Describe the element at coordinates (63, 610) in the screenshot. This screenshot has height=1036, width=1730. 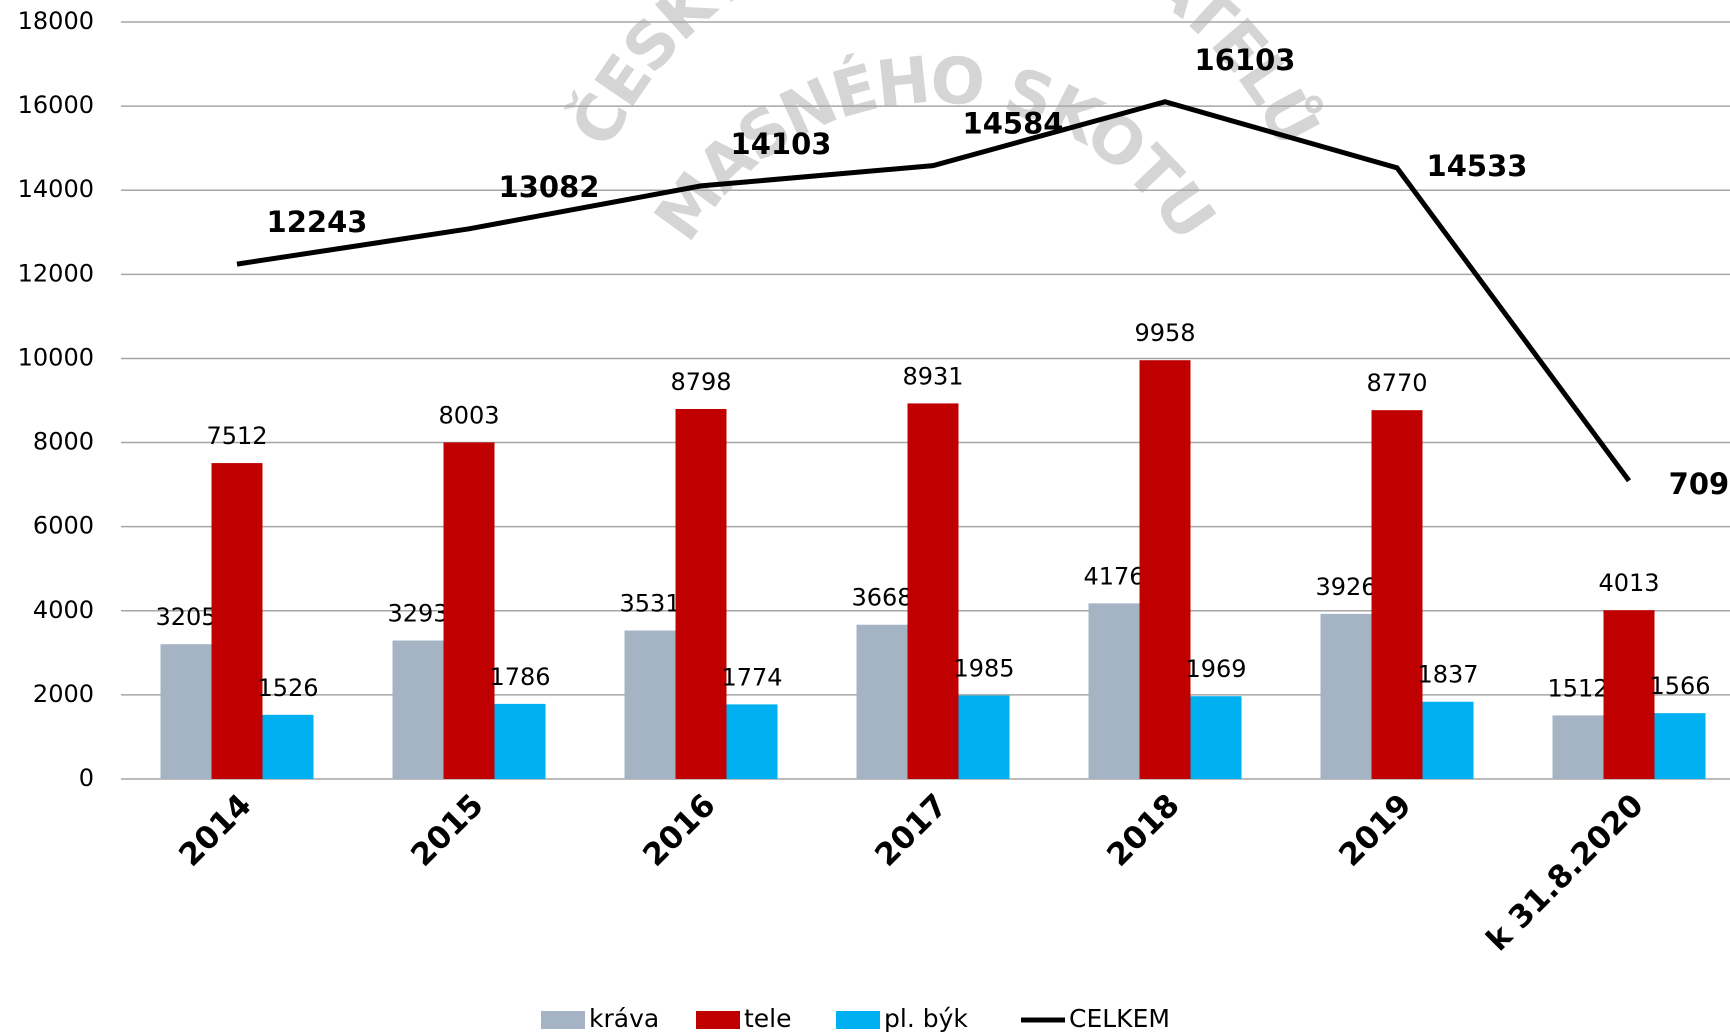
I see `y-tick-label: 4000` at that location.